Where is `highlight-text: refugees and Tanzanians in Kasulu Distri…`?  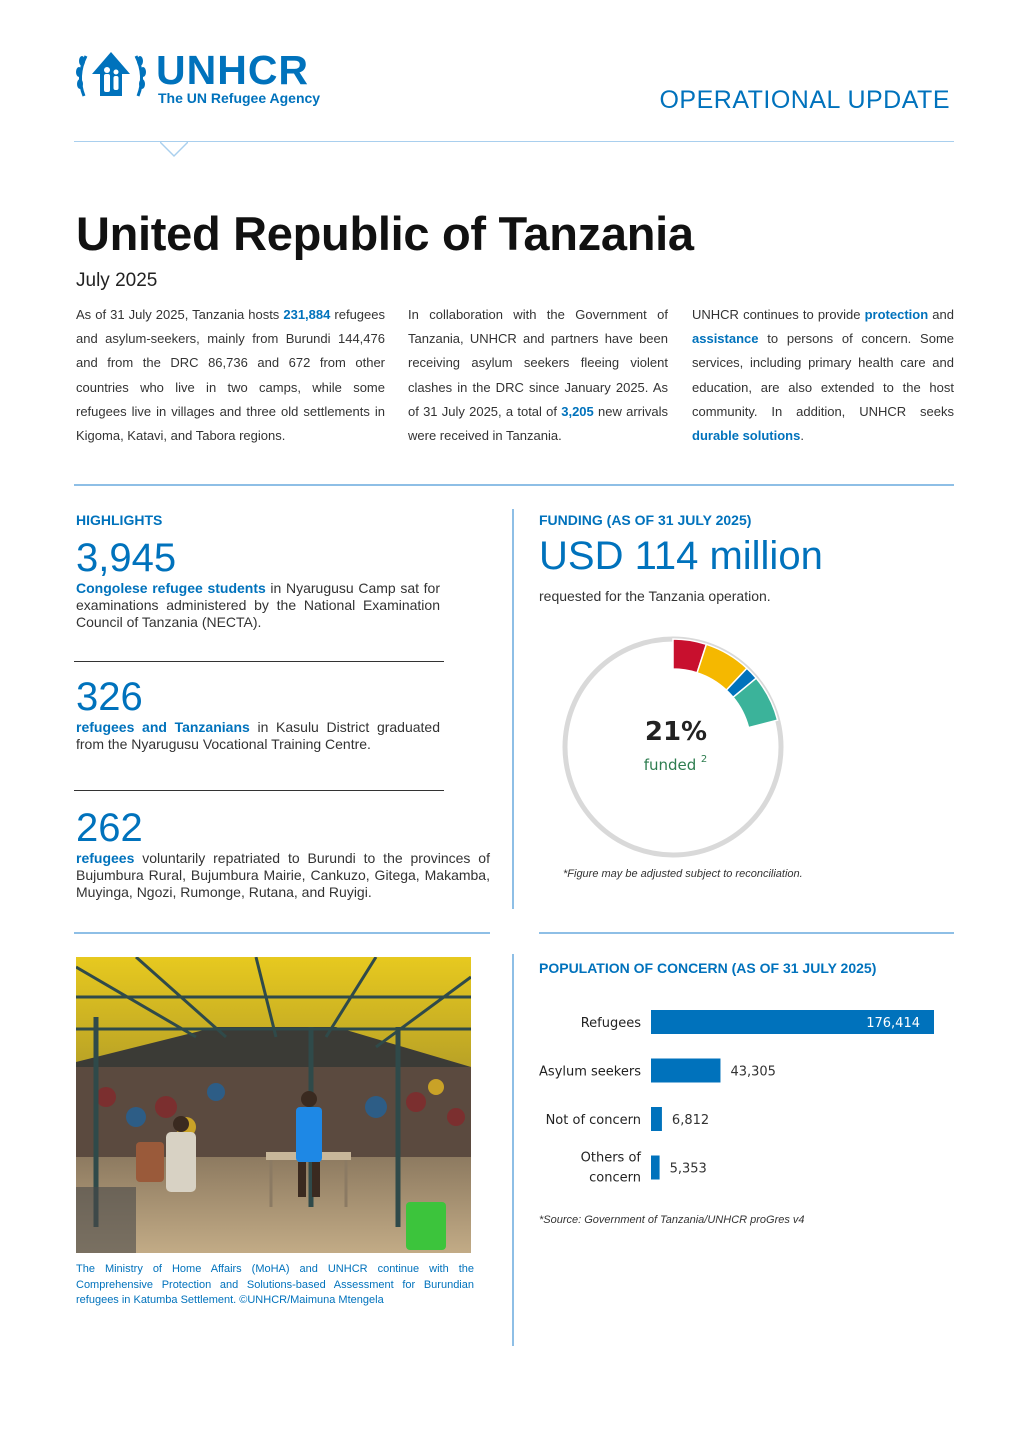
highlight-text: refugees and Tanzanians in Kasulu Distri… is located at coordinates (258, 735).